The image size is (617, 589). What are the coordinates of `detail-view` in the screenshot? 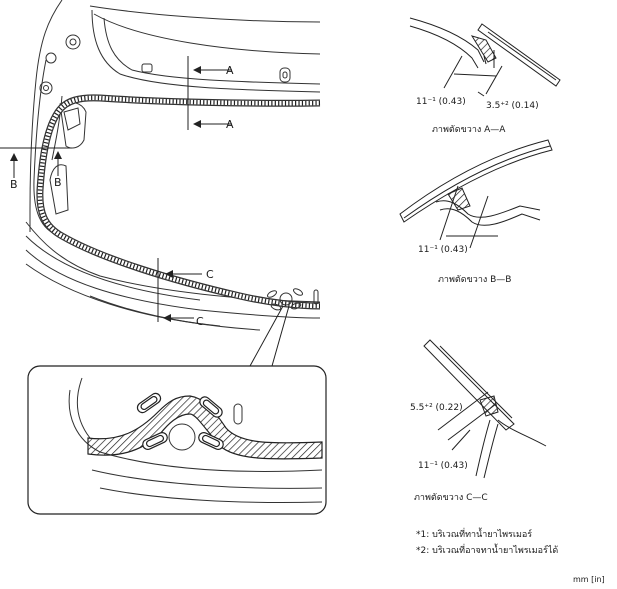 It's located at (195, 440).